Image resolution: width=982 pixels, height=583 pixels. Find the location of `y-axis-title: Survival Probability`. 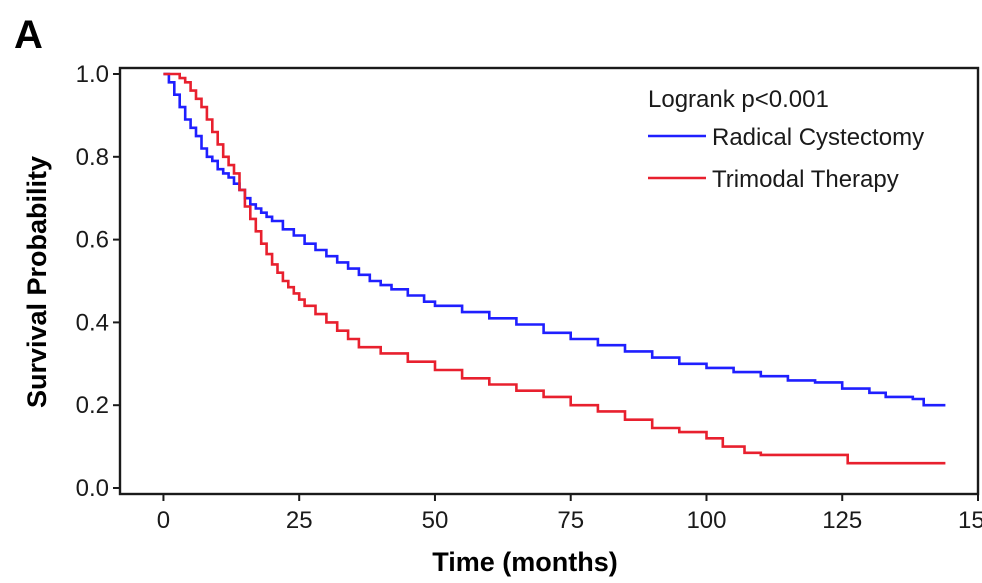

y-axis-title: Survival Probability is located at coordinates (37, 282).